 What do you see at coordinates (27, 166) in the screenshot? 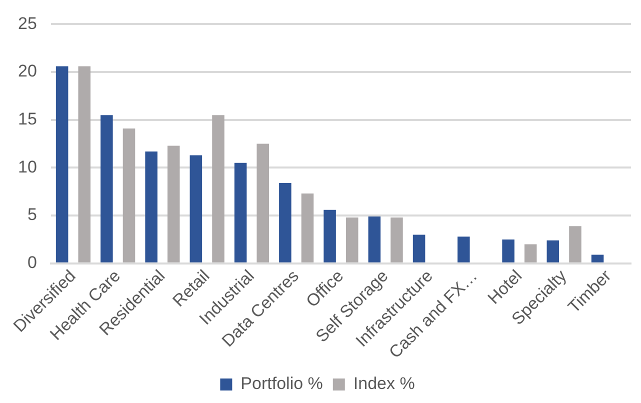
I see `y-tick-label: 10` at bounding box center [27, 166].